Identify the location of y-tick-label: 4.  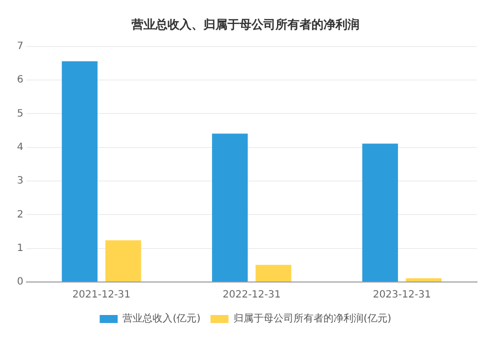
(20, 147).